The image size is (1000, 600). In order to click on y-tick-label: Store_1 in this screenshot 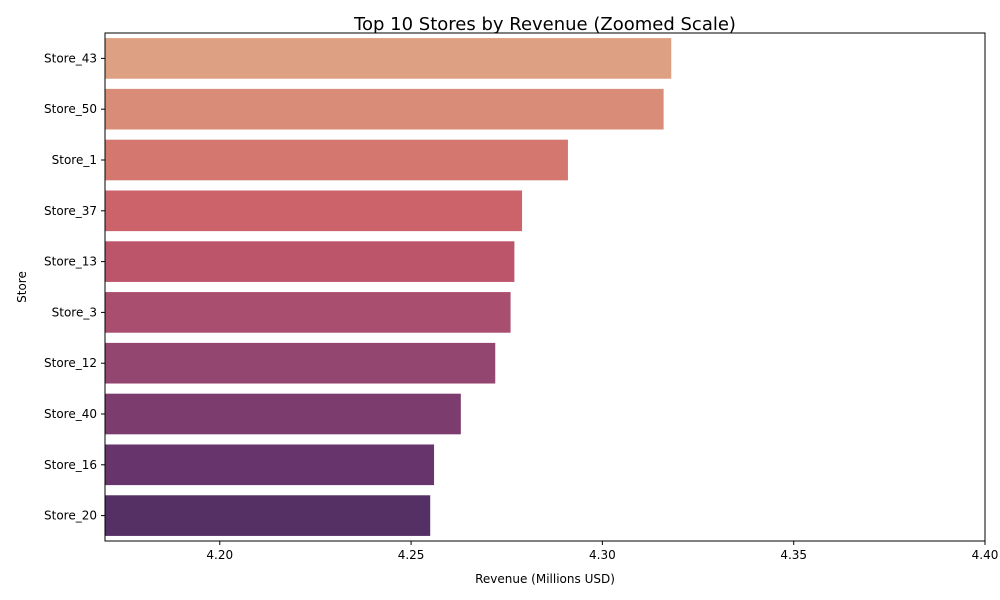, I will do `click(74, 160)`.